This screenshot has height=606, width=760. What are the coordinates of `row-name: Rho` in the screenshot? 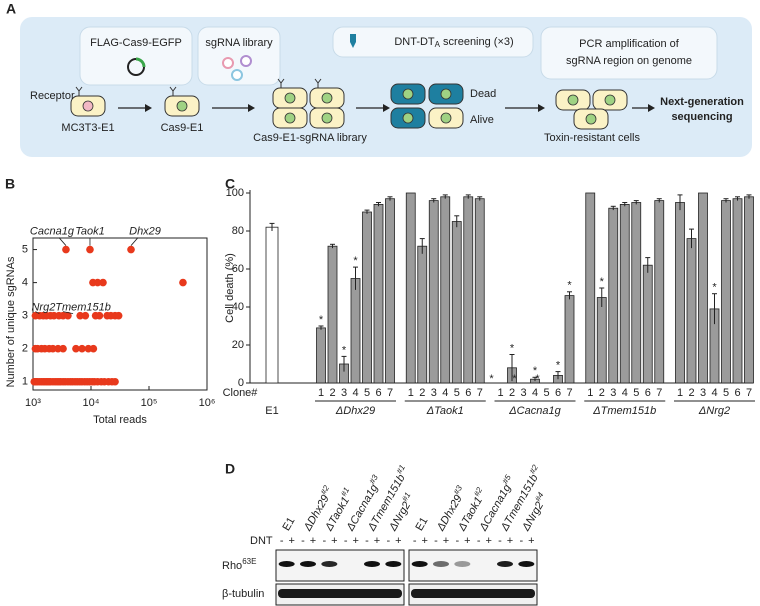 It's located at (232, 566).